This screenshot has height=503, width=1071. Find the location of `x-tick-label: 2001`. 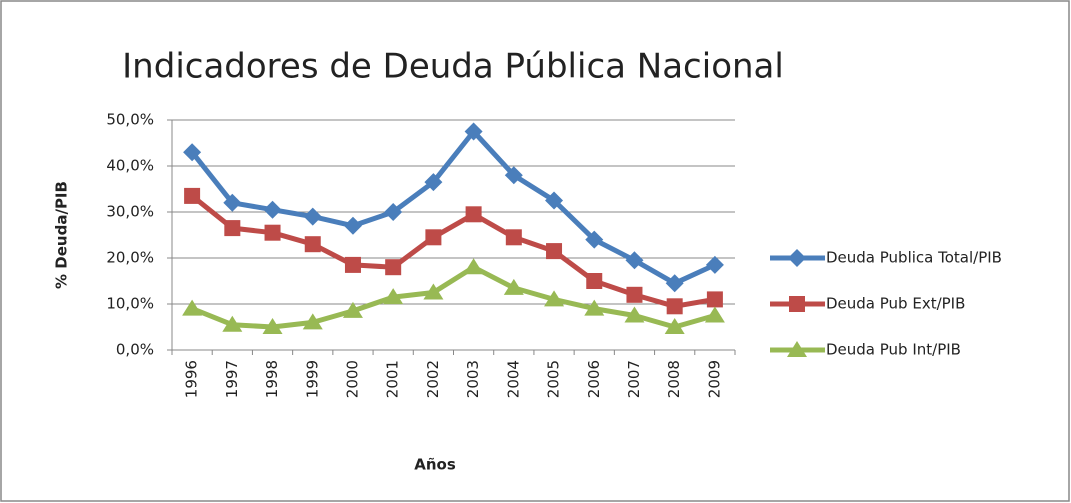

x-tick-label: 2001 is located at coordinates (393, 379).